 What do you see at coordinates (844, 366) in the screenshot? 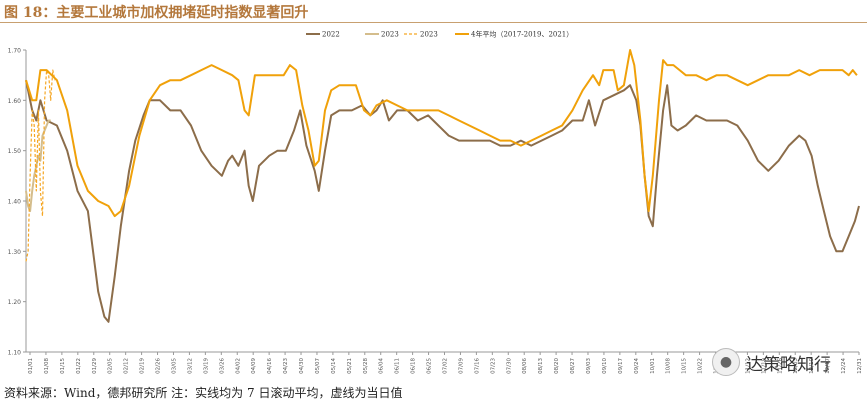
I see `x-tick-label: 12/24` at bounding box center [844, 366].